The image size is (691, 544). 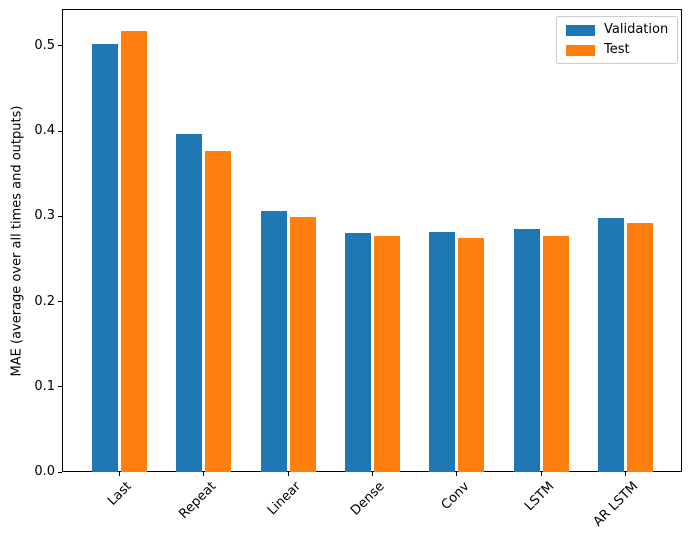 What do you see at coordinates (358, 352) in the screenshot?
I see `bar-validation-dense` at bounding box center [358, 352].